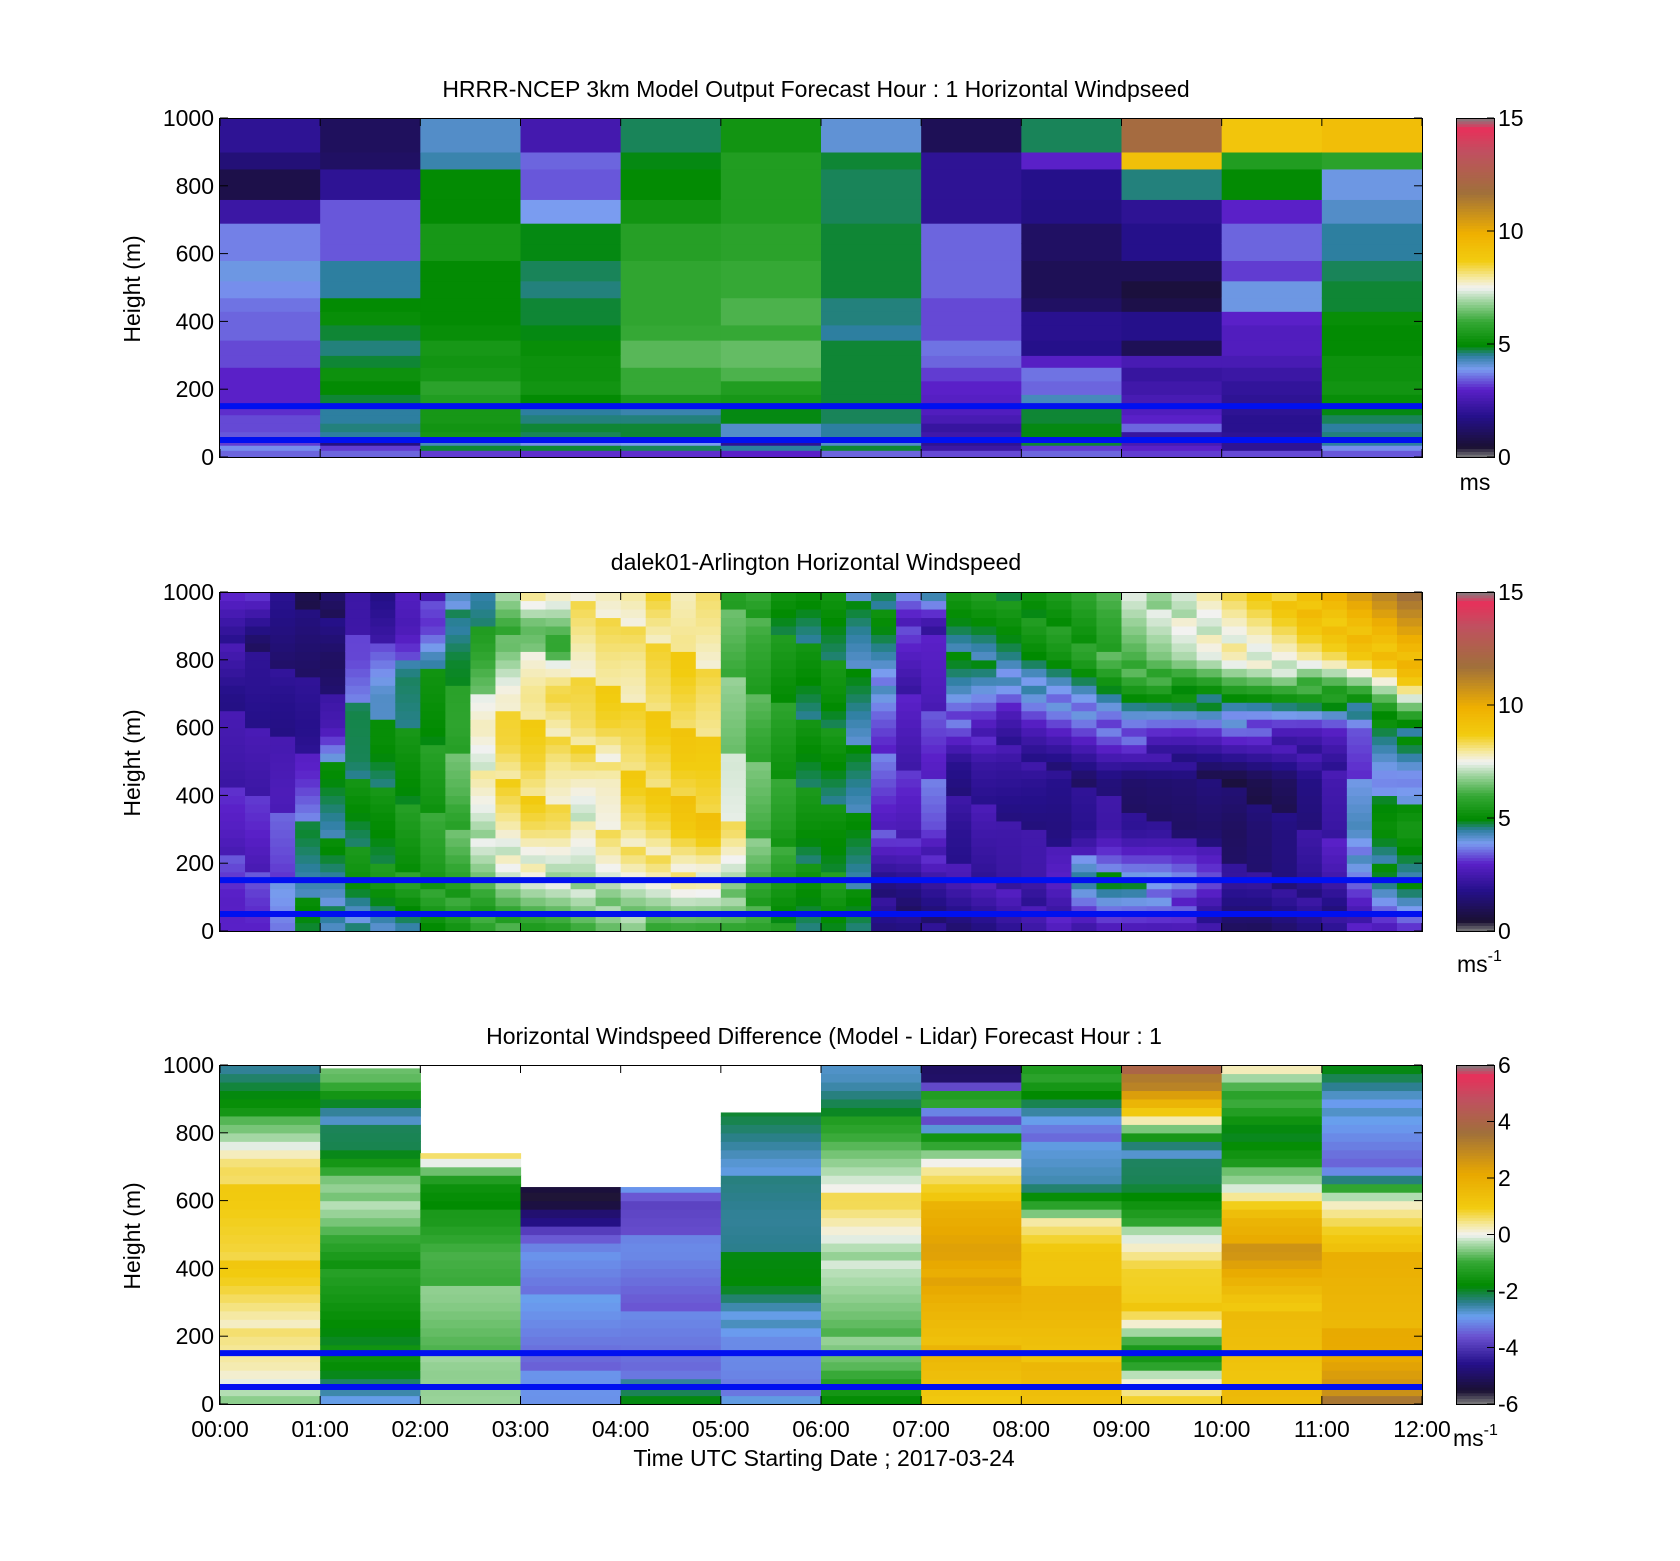  I want to click on colorbar-tick-label: 0, so click(1504, 1235).